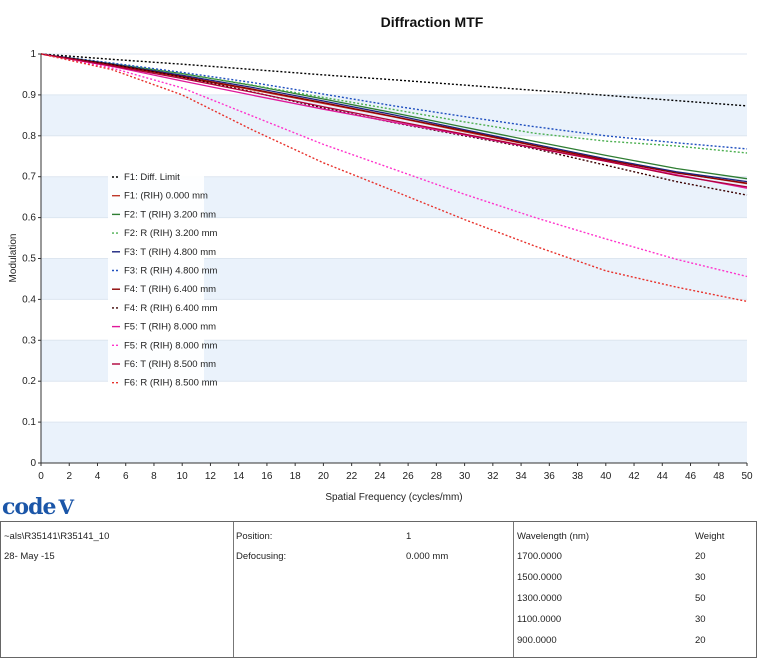 Image resolution: width=760 pixels, height=660 pixels. What do you see at coordinates (57, 536) in the screenshot?
I see `file-path: ~als\R35141\R35141_10` at bounding box center [57, 536].